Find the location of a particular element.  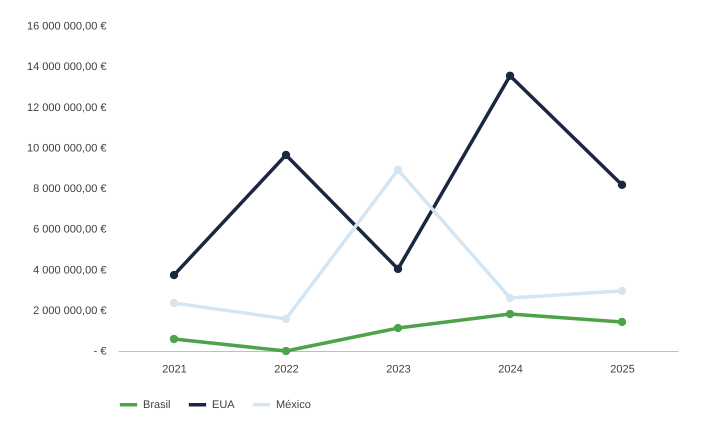

y-tick-label: 4 000 000,00 € is located at coordinates (69, 270).